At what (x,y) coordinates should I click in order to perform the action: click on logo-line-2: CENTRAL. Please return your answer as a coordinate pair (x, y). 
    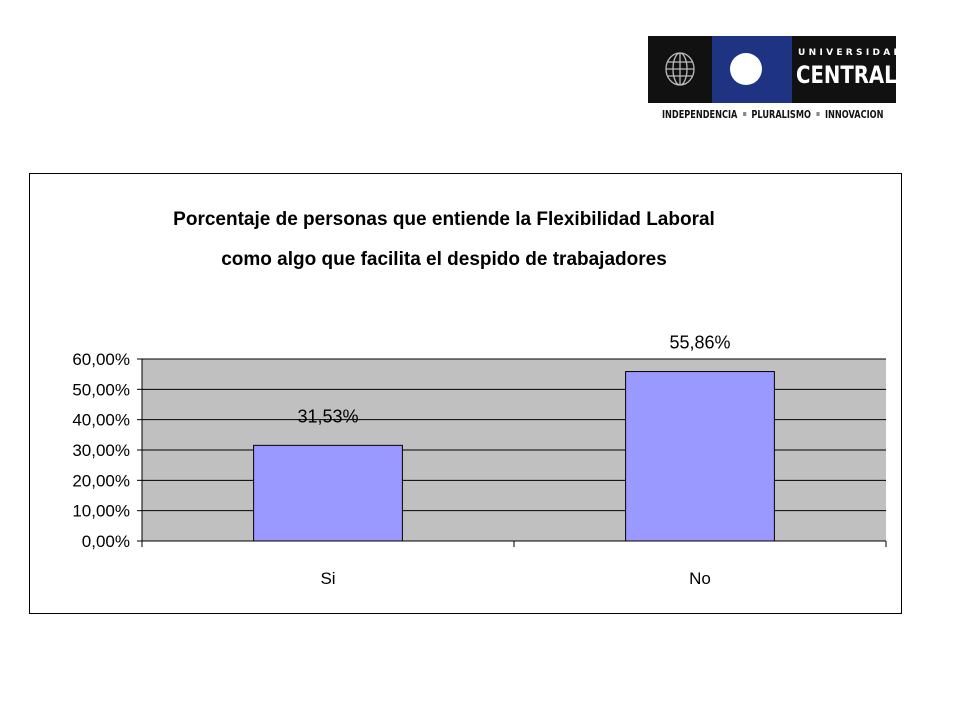
    Looking at the image, I should click on (846, 75).